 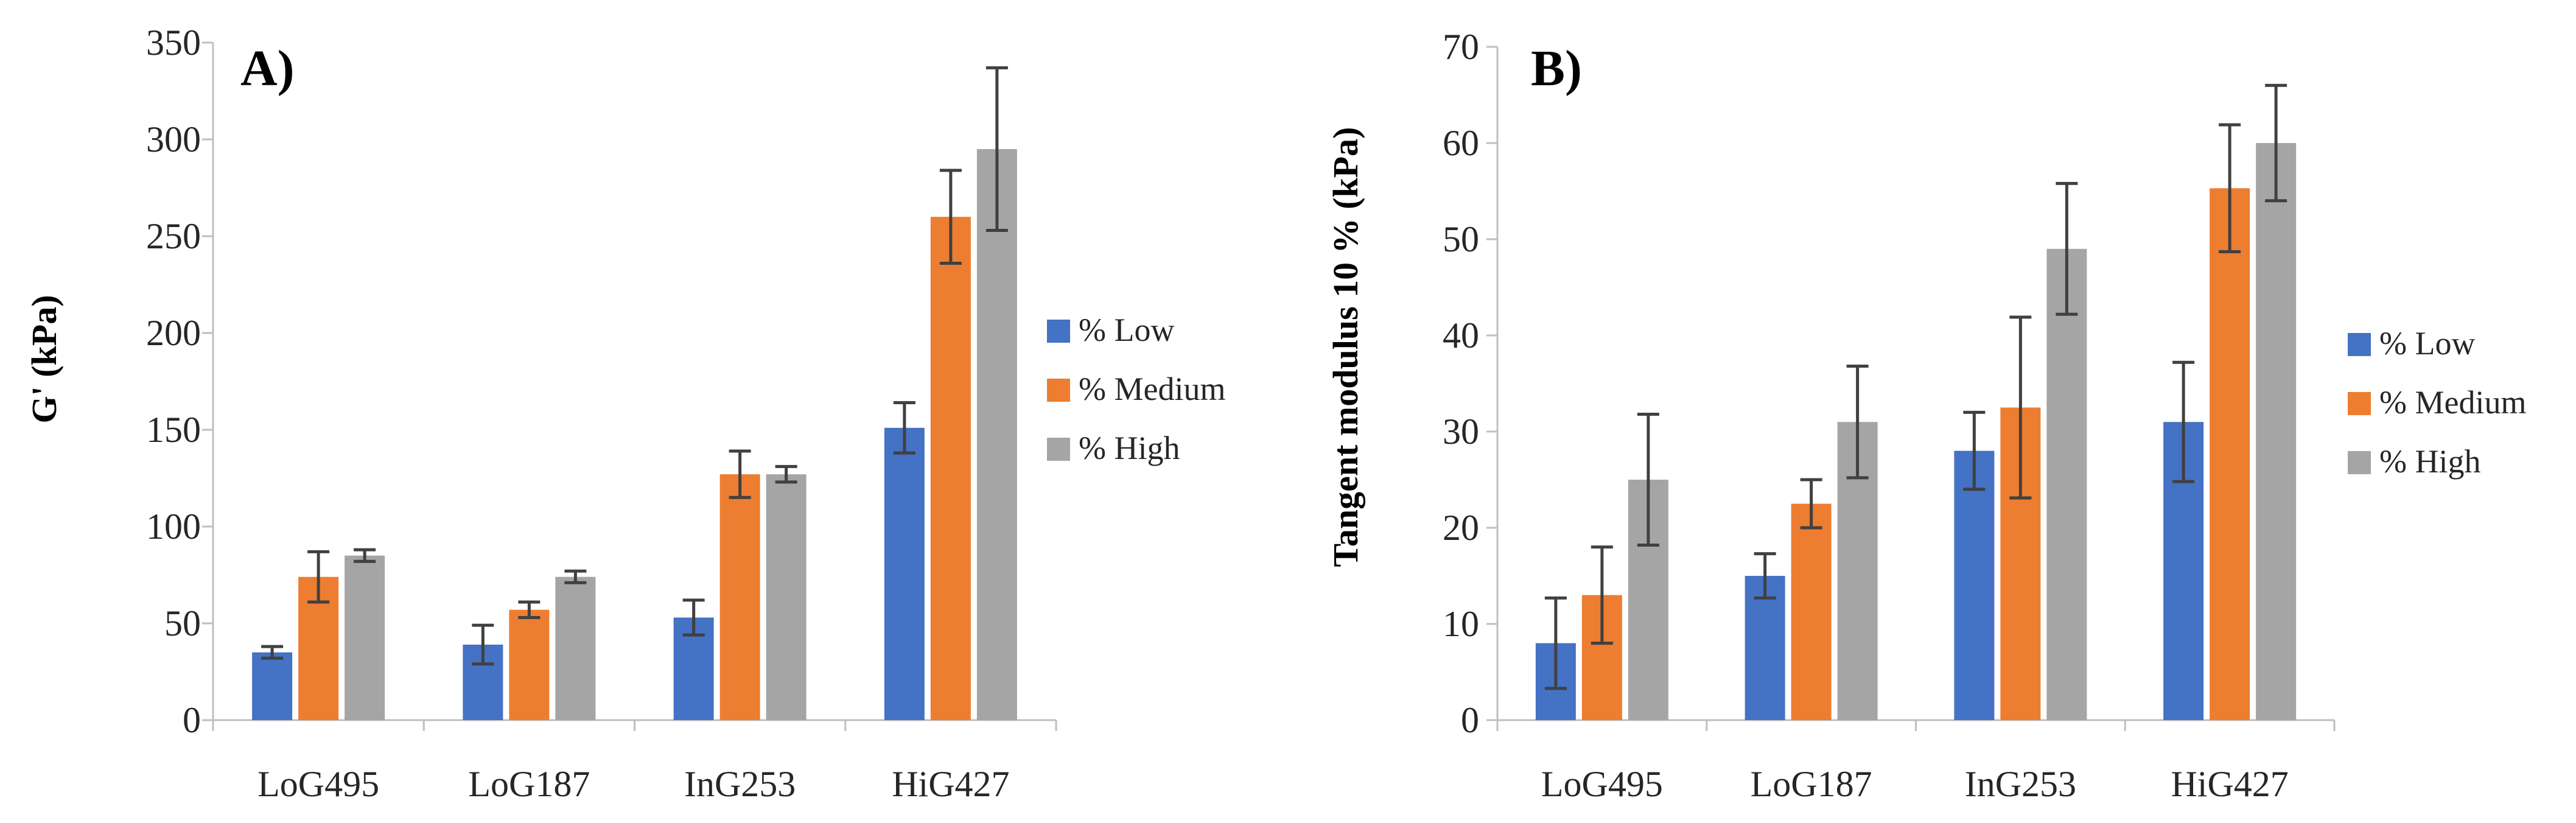 What do you see at coordinates (1461, 239) in the screenshot?
I see `y-tick-label-b: 50` at bounding box center [1461, 239].